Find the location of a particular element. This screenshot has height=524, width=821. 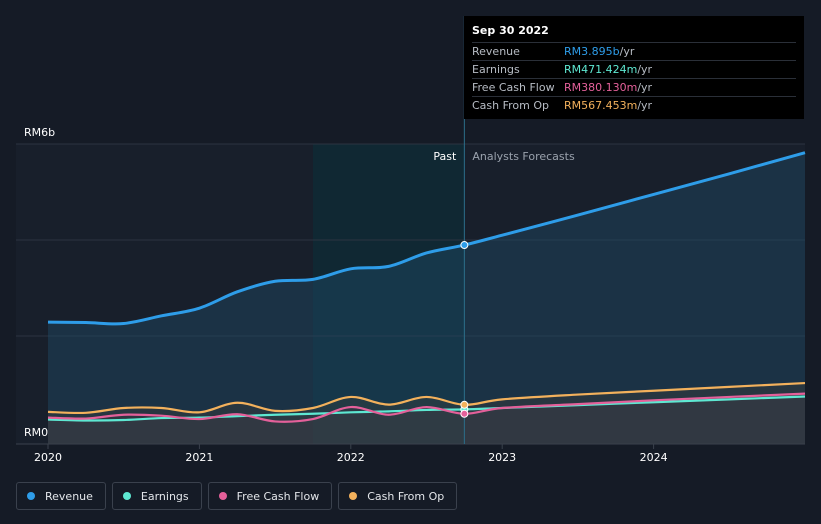

marker-cash-from-op is located at coordinates (464, 404).